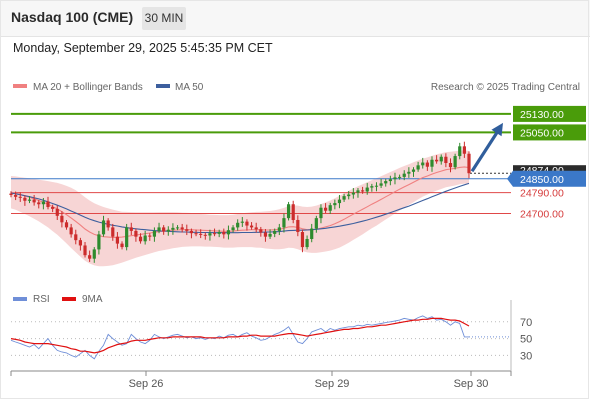 The width and height of the screenshot is (590, 400). What do you see at coordinates (332, 384) in the screenshot?
I see `time-tick-label-1: Sep 29` at bounding box center [332, 384].